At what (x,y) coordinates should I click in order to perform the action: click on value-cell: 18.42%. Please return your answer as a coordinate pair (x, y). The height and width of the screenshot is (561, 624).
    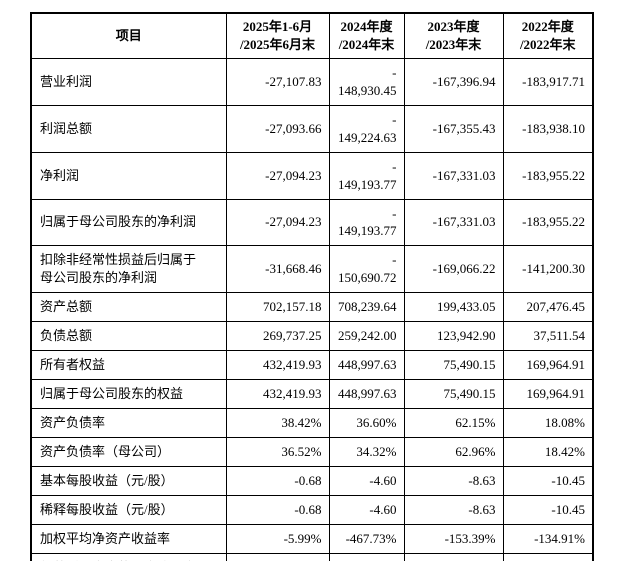
    Looking at the image, I should click on (548, 451).